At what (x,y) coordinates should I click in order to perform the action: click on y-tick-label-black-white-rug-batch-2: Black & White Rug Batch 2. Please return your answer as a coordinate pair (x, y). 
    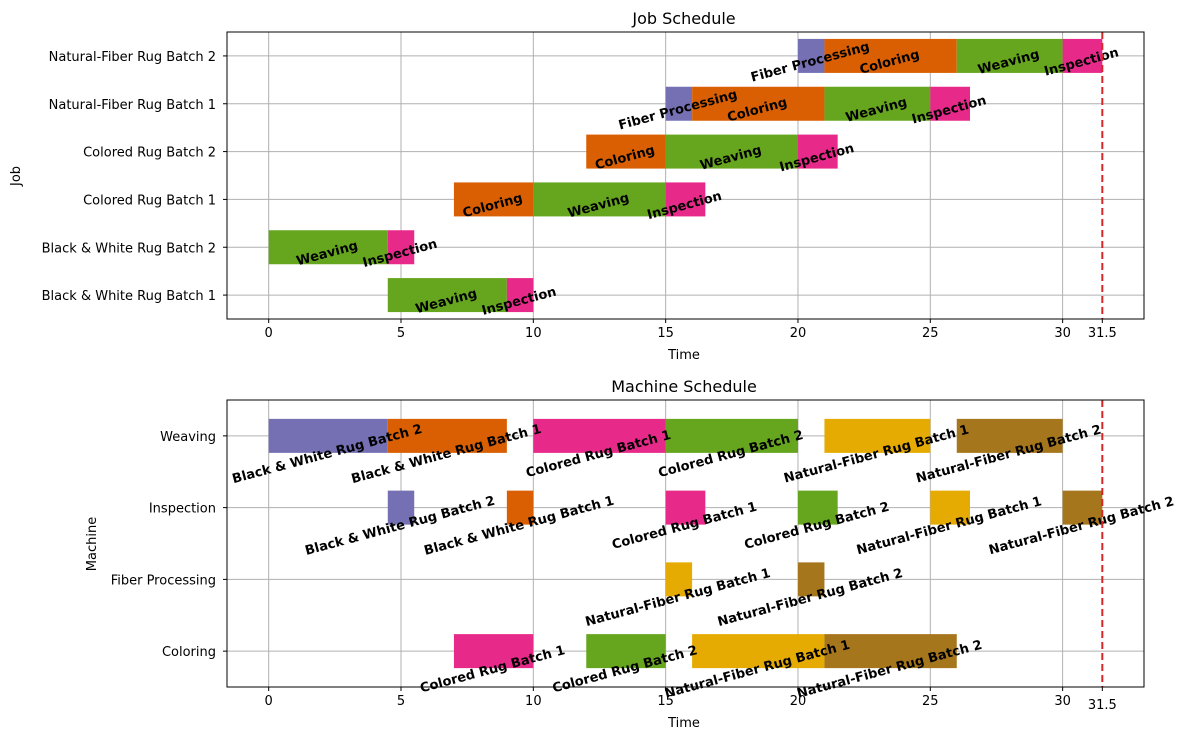
    Looking at the image, I should click on (129, 248).